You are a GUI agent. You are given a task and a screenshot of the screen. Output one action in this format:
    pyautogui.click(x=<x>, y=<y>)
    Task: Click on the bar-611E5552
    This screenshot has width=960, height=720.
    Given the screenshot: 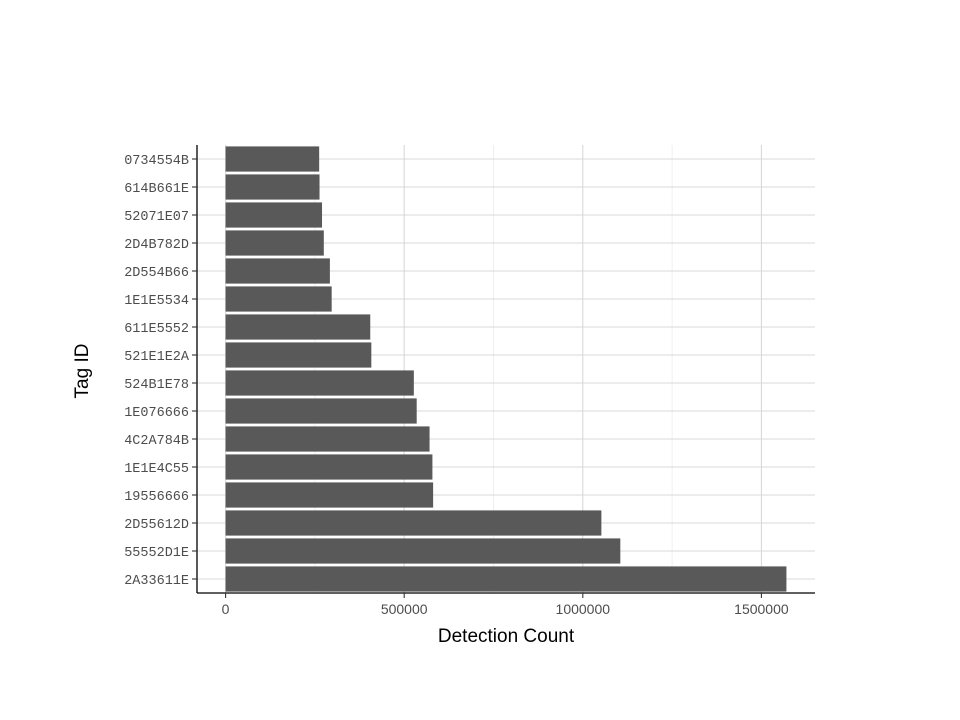 What is the action you would take?
    pyautogui.click(x=298, y=327)
    